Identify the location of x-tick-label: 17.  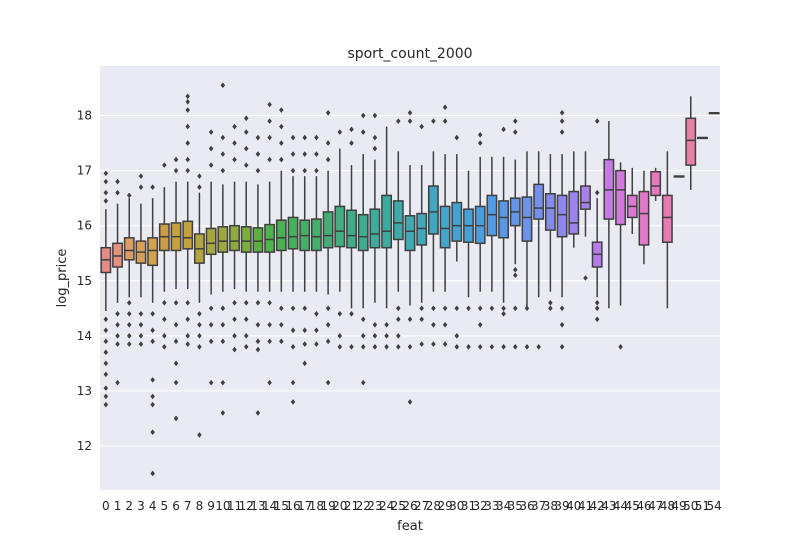
(304, 506).